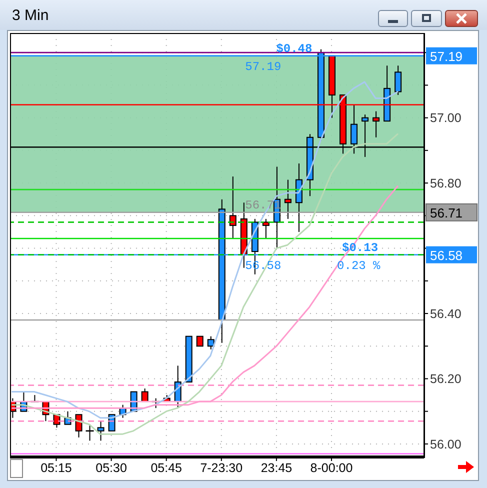  What do you see at coordinates (446, 212) in the screenshot?
I see `ref-line-label: 56.71` at bounding box center [446, 212].